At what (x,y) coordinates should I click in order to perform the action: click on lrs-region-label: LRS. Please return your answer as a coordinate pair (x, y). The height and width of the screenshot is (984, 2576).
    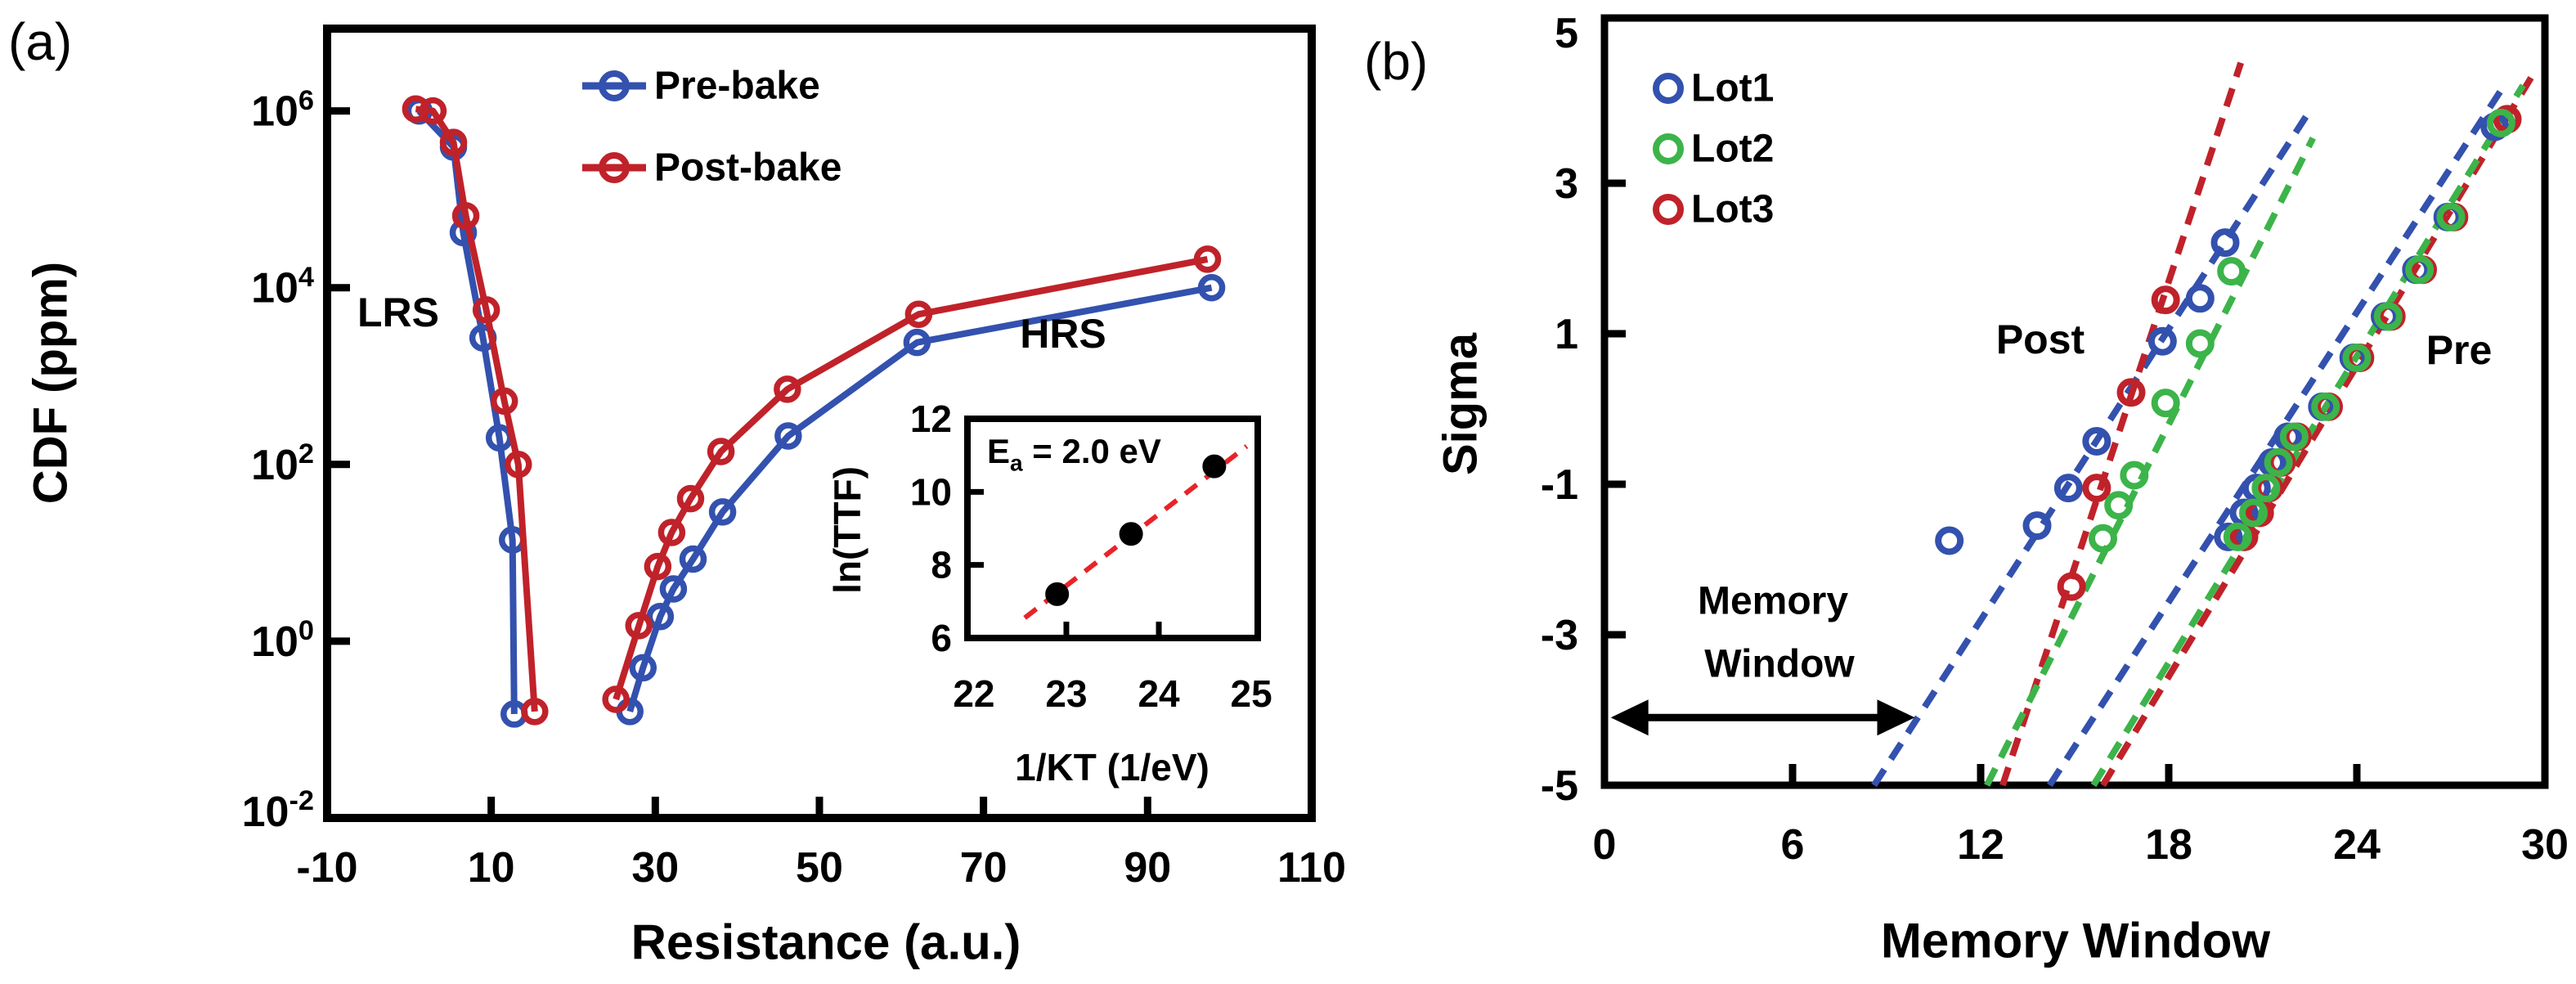
    Looking at the image, I should click on (398, 312).